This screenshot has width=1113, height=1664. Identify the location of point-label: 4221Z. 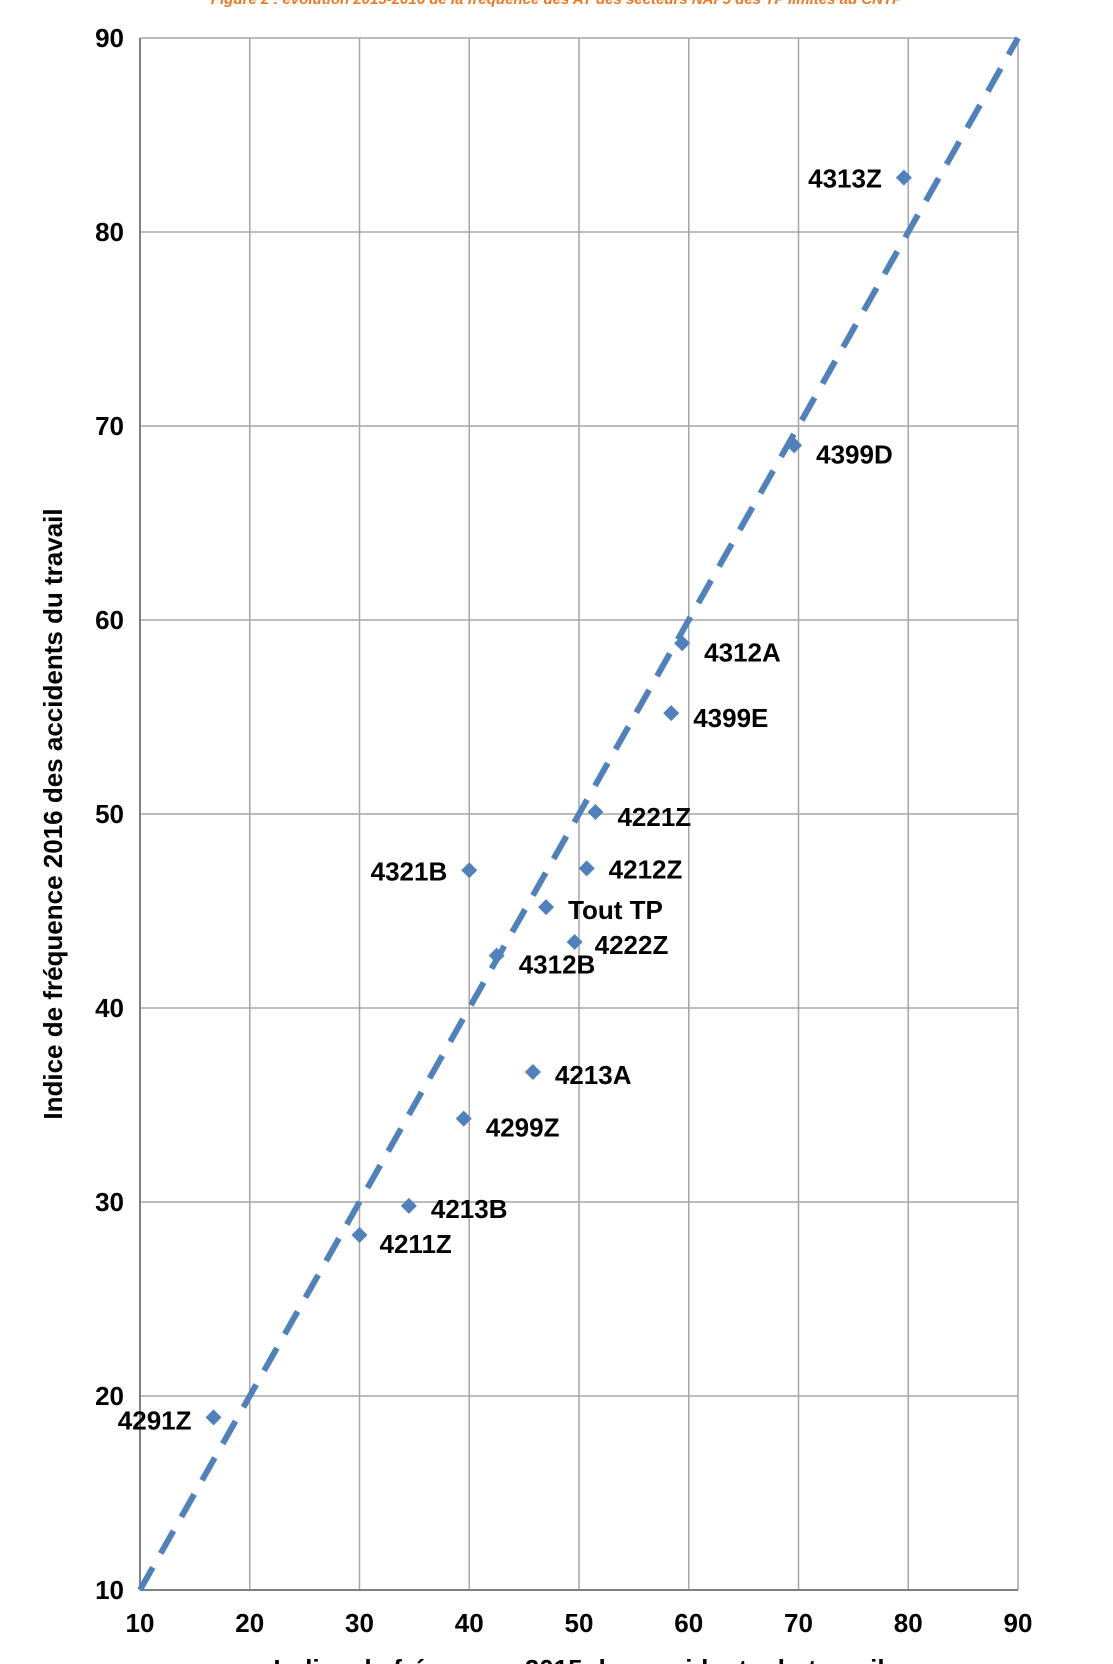
(654, 817).